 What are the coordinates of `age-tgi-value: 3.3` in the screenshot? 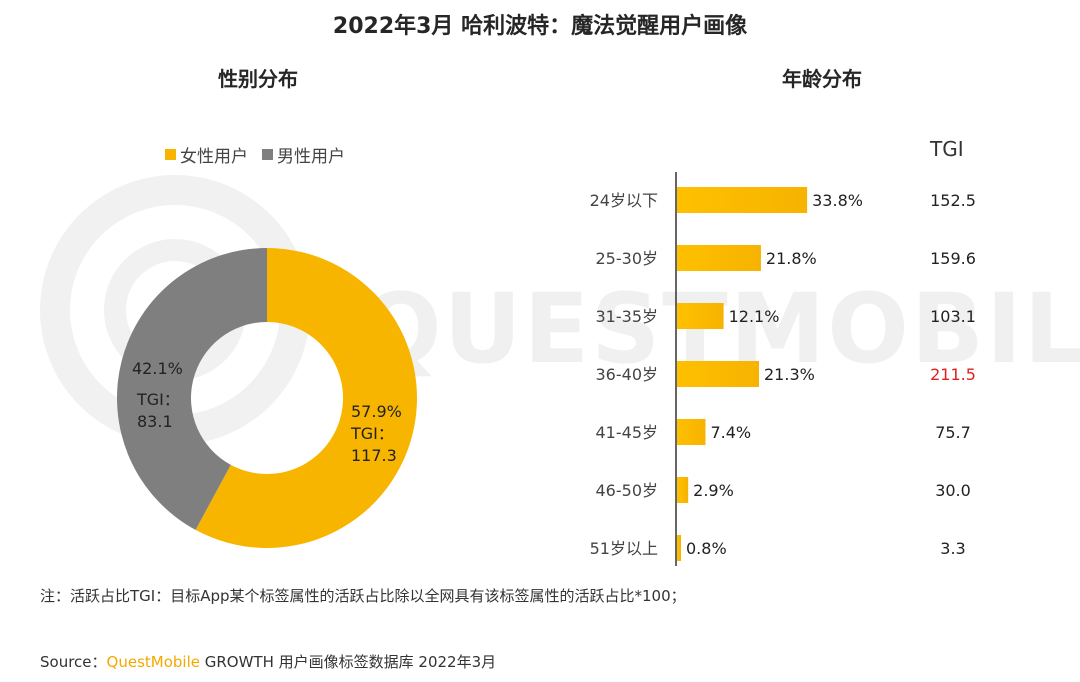 It's located at (952, 548).